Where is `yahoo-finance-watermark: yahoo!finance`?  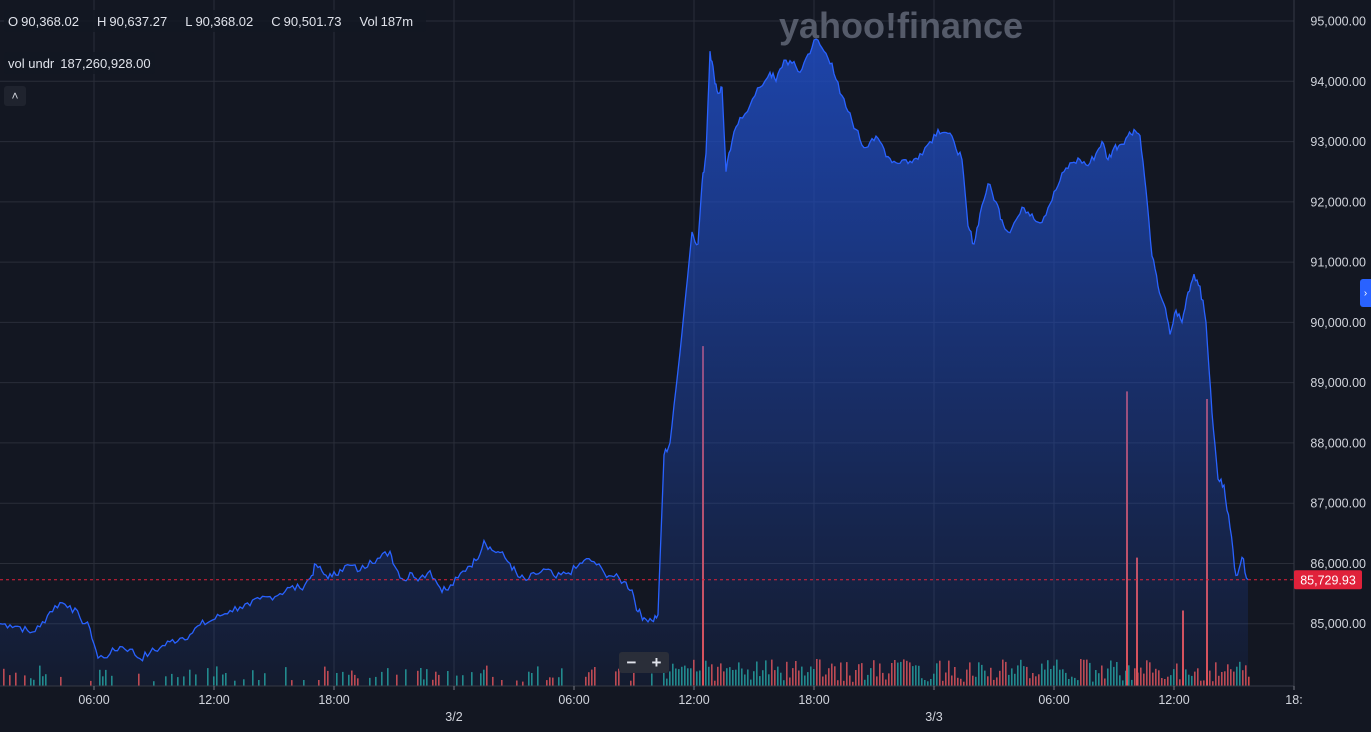
yahoo-finance-watermark: yahoo!finance is located at coordinates (901, 25).